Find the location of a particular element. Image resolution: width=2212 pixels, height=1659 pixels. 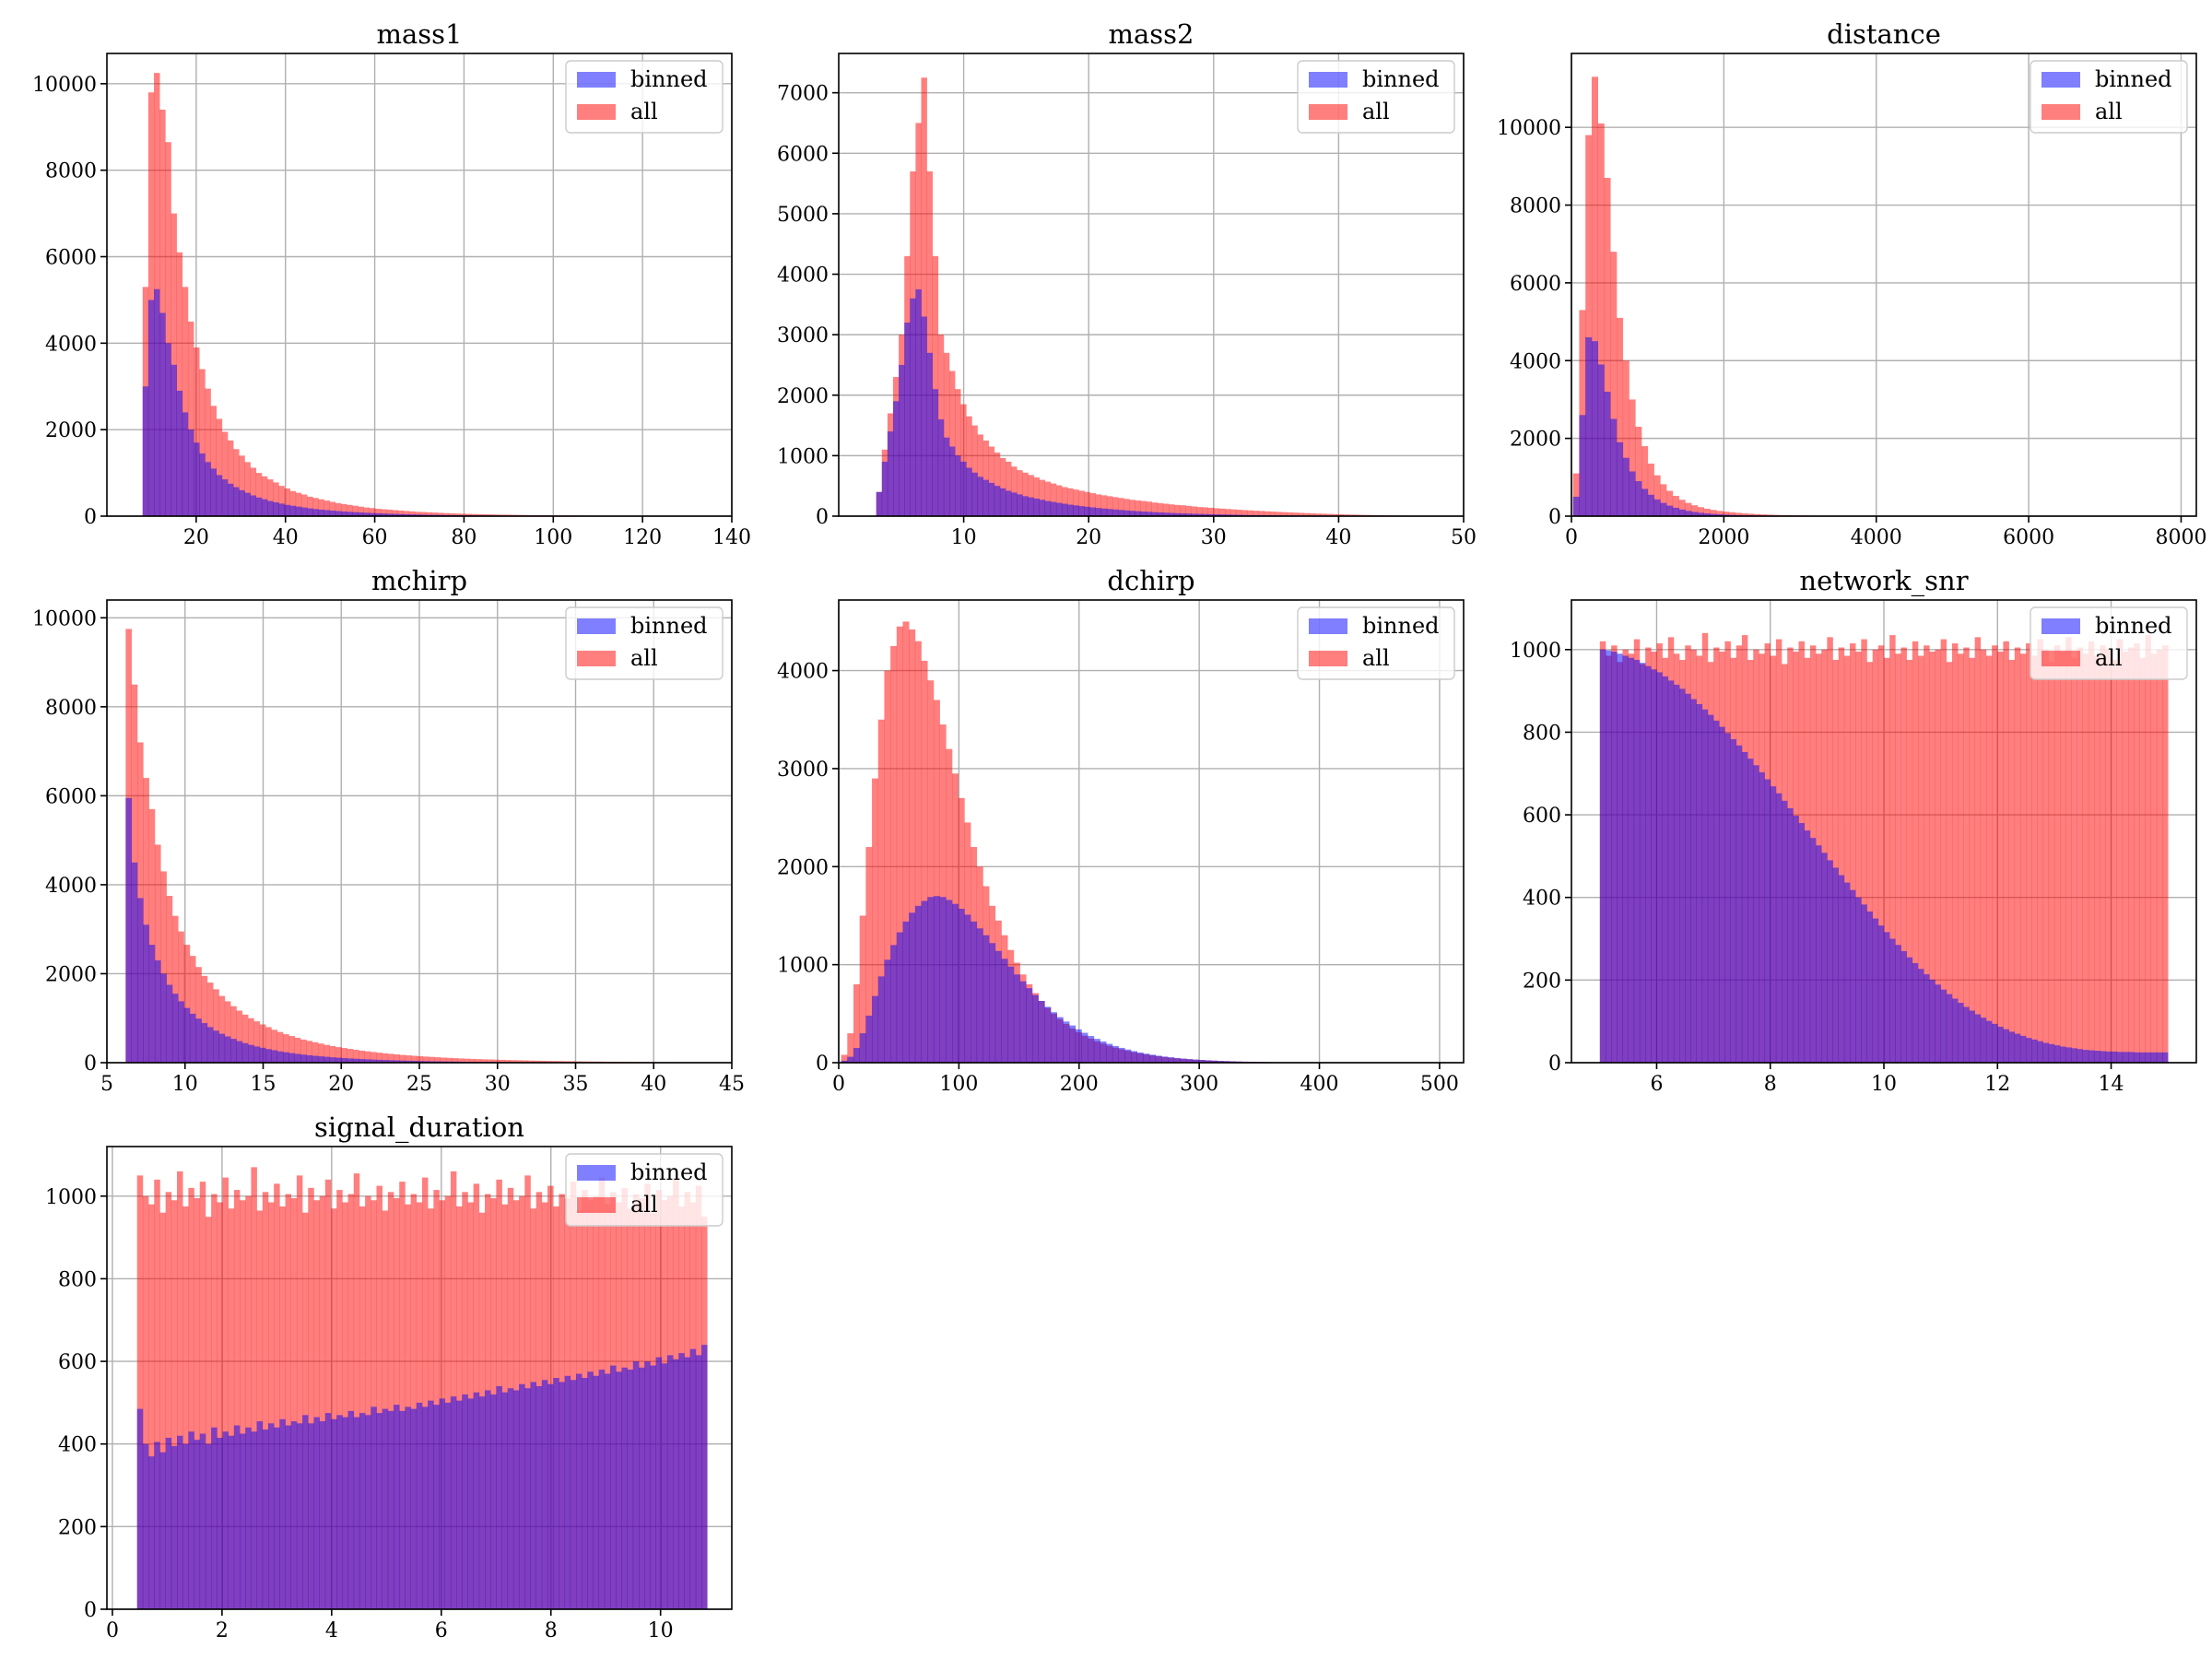

x-tick-label: 20 is located at coordinates (341, 1084).